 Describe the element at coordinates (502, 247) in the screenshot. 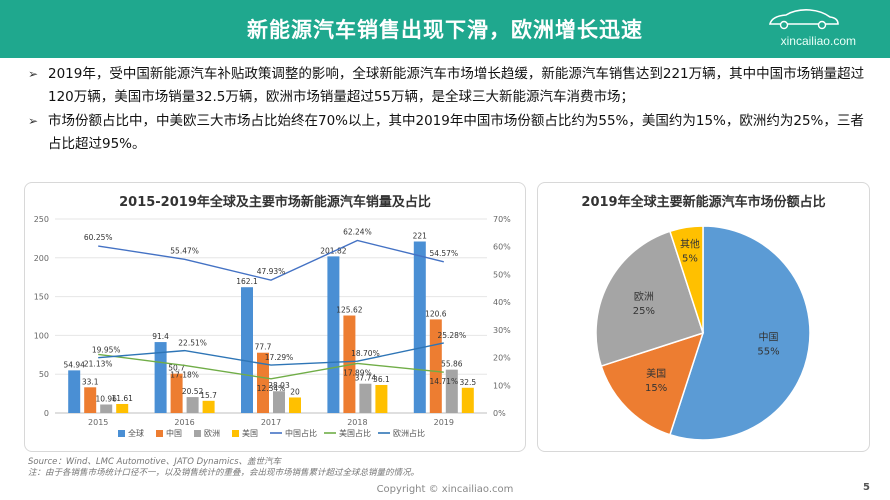

I see `y2-tick-label: 60%` at that location.